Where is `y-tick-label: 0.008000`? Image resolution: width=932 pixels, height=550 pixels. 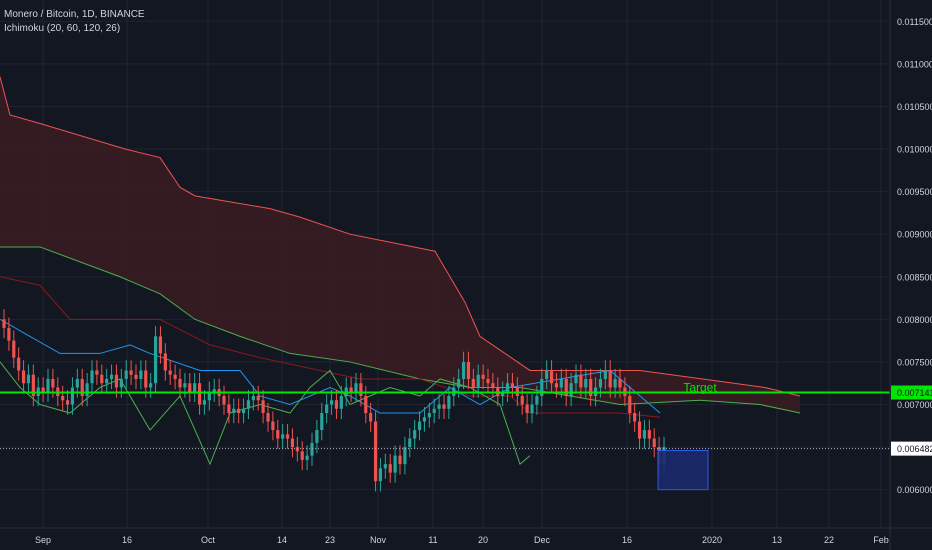 y-tick-label: 0.008000 is located at coordinates (914, 320).